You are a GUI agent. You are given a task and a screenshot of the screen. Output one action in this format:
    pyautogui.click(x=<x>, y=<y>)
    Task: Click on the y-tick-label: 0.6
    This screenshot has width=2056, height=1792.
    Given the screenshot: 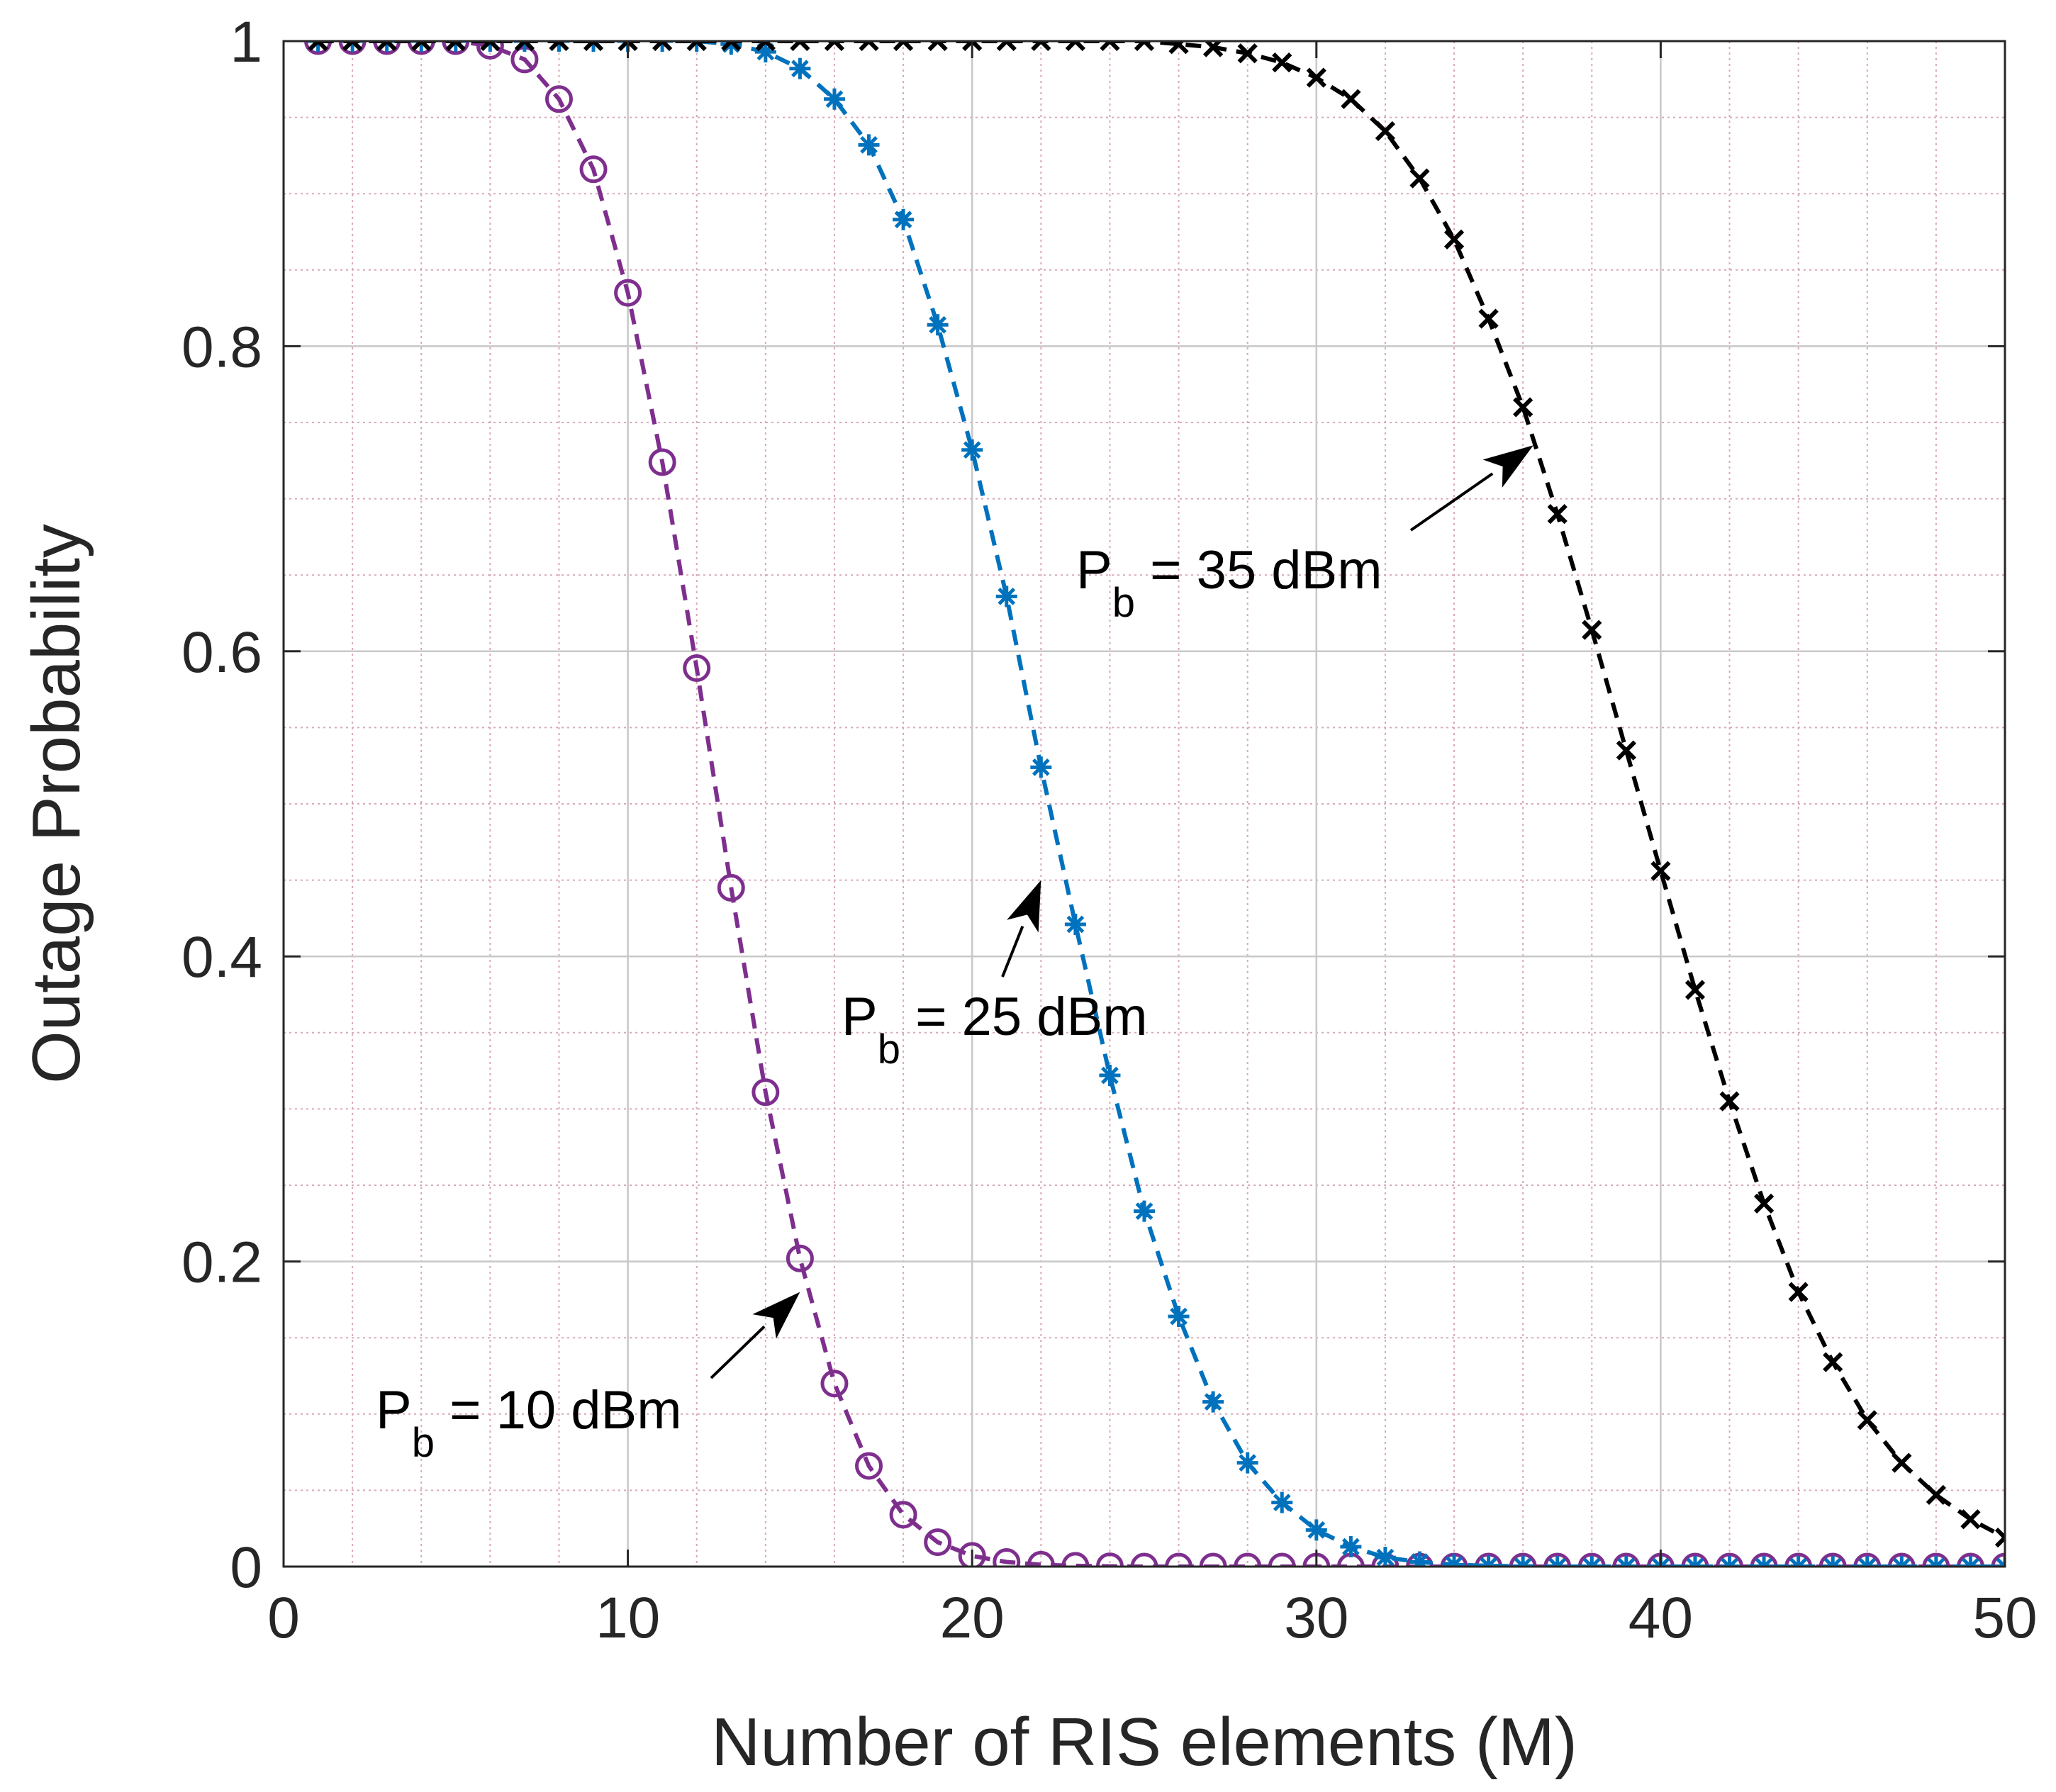 What is the action you would take?
    pyautogui.click(x=222, y=652)
    